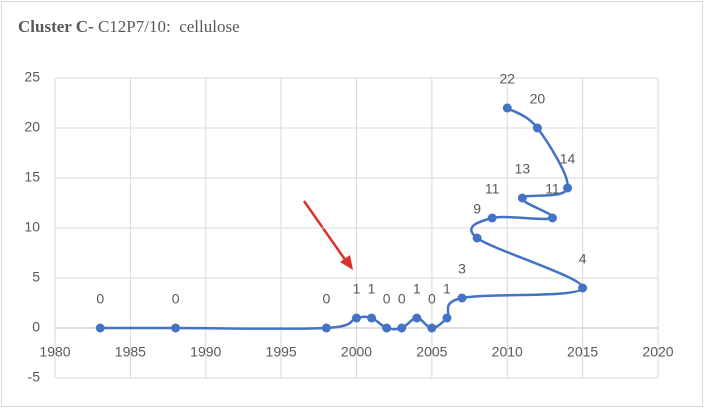 The width and height of the screenshot is (704, 410). Describe the element at coordinates (32, 127) in the screenshot. I see `y-tick-label: 20` at that location.